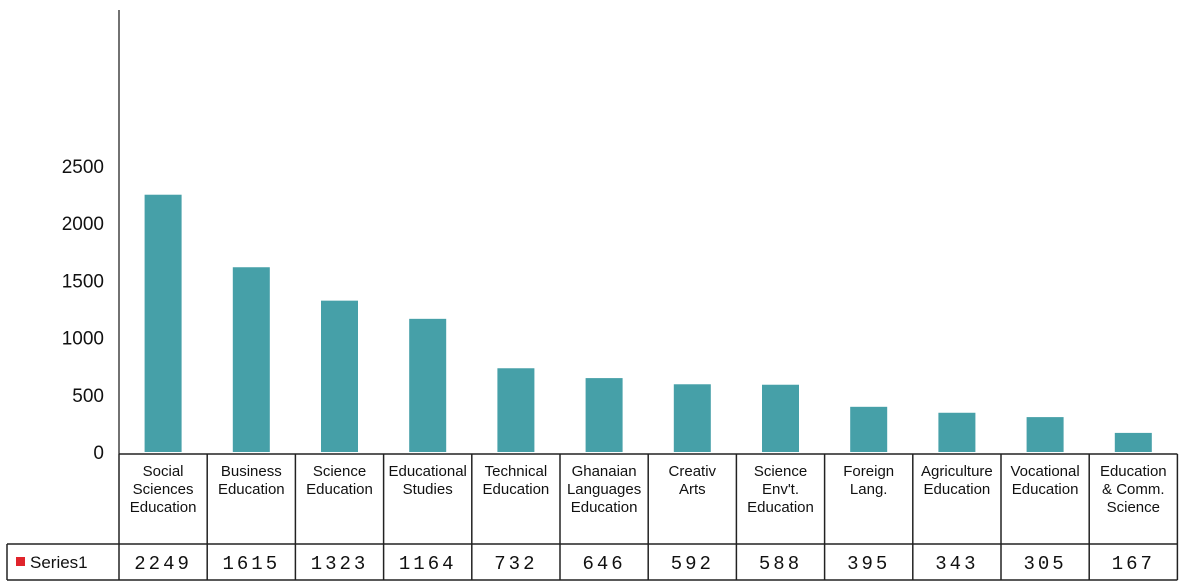 This screenshot has height=583, width=1179. What do you see at coordinates (20, 561) in the screenshot?
I see `legend-marker` at bounding box center [20, 561].